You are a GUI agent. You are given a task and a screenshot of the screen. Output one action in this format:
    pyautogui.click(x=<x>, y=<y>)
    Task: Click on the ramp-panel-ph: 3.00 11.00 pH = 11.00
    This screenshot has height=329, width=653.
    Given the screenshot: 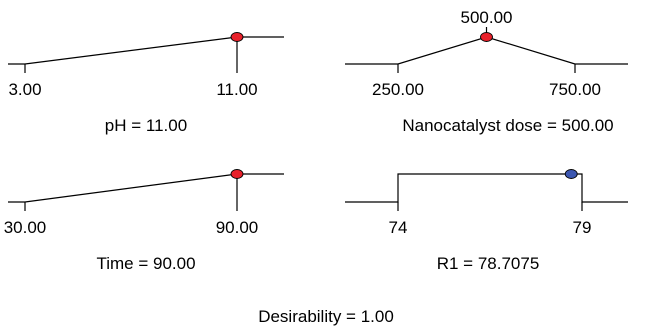 What is the action you would take?
    pyautogui.click(x=146, y=83)
    